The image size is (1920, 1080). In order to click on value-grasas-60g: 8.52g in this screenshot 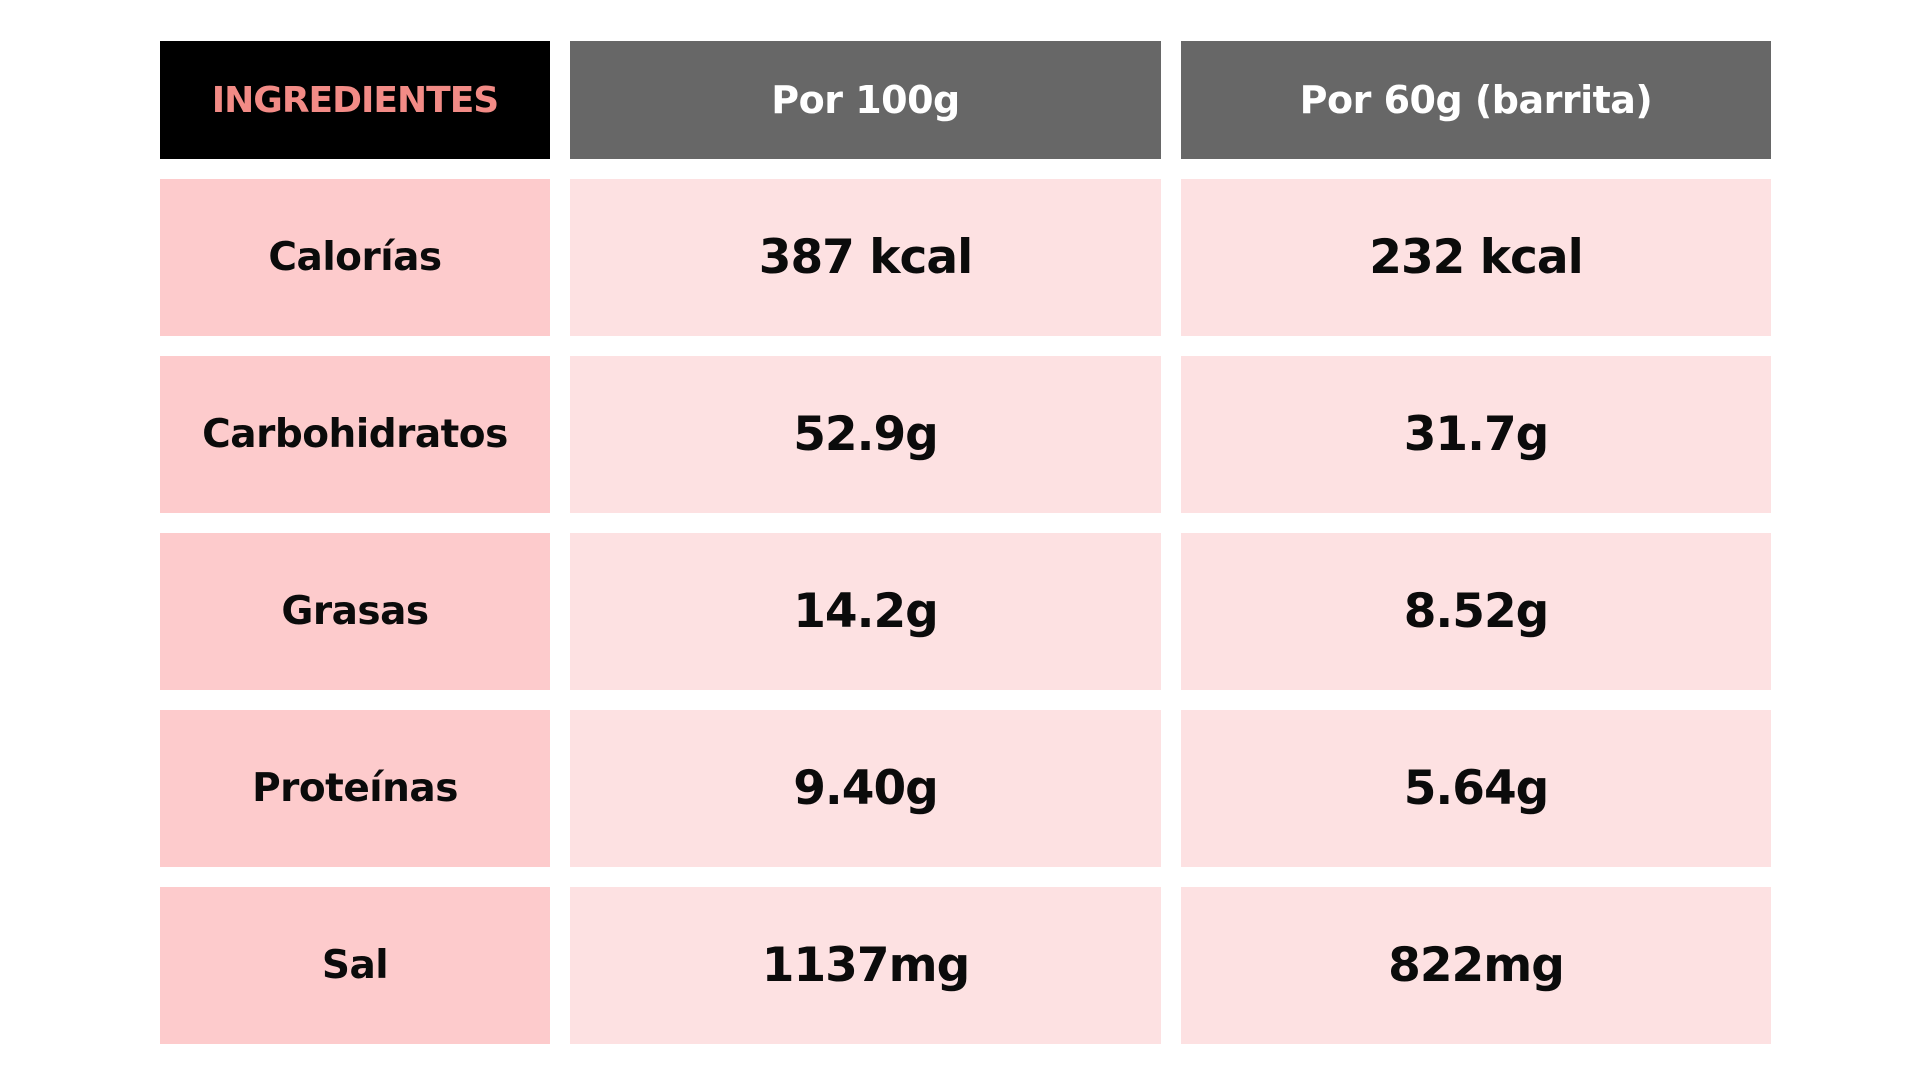, I will do `click(1476, 611)`.